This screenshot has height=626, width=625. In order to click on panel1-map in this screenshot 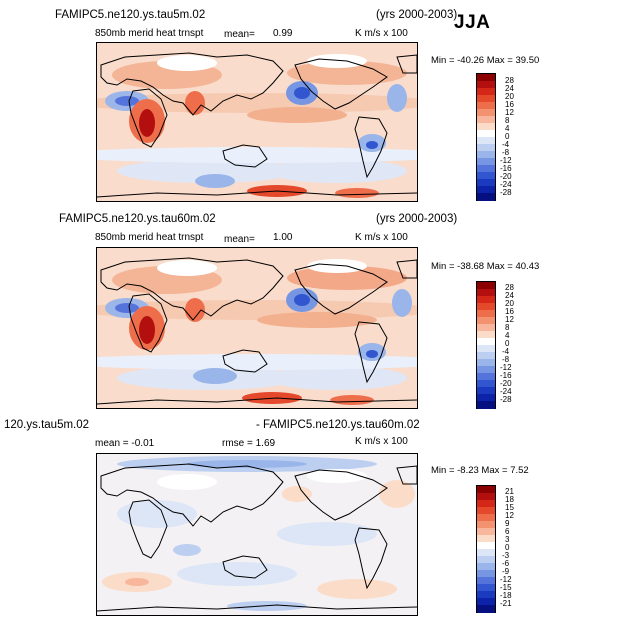, I will do `click(257, 122)`.